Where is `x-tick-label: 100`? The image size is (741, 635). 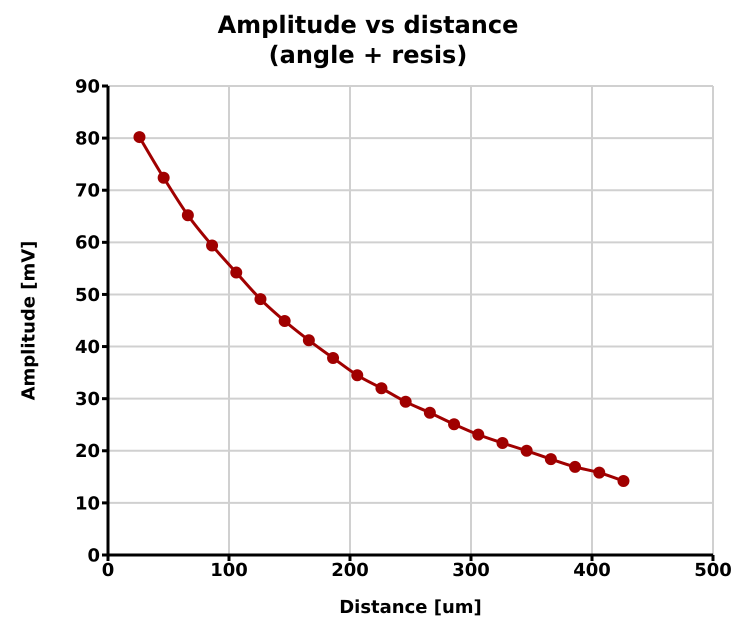 x-tick-label: 100 is located at coordinates (229, 570).